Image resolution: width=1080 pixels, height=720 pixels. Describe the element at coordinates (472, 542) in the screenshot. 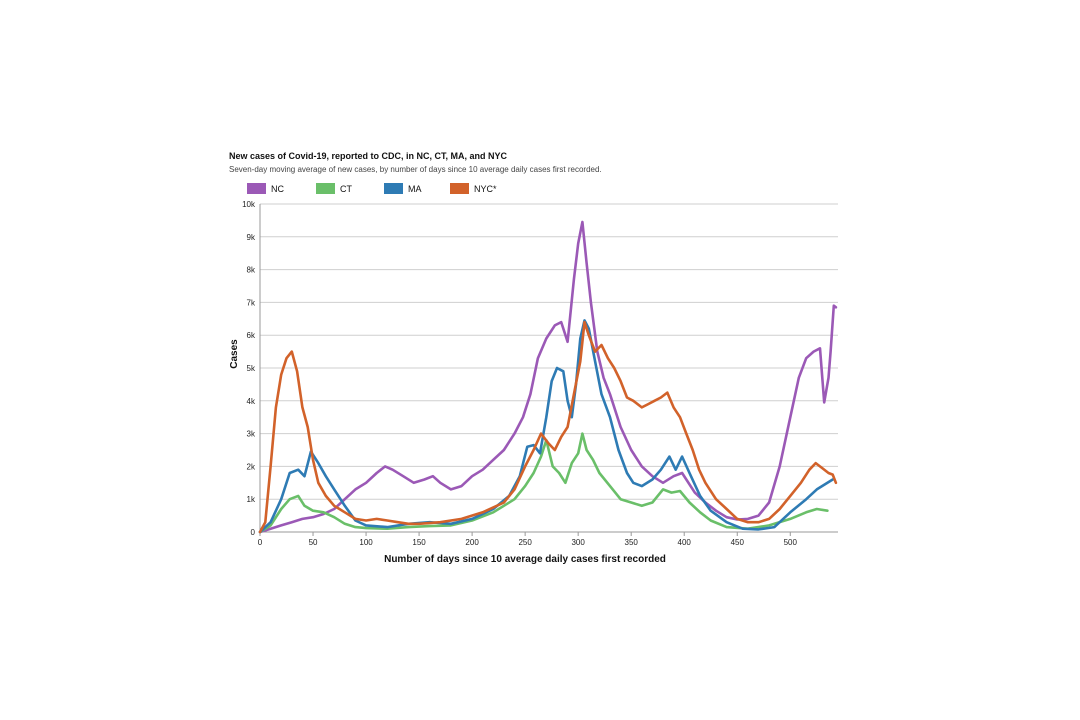

I see `x-tick-label: 200` at that location.